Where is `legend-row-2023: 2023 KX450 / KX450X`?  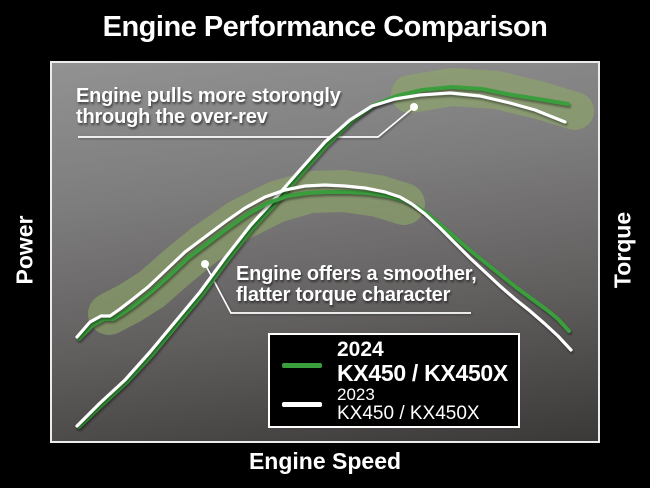
legend-row-2023: 2023 KX450 / KX450X is located at coordinates (396, 404).